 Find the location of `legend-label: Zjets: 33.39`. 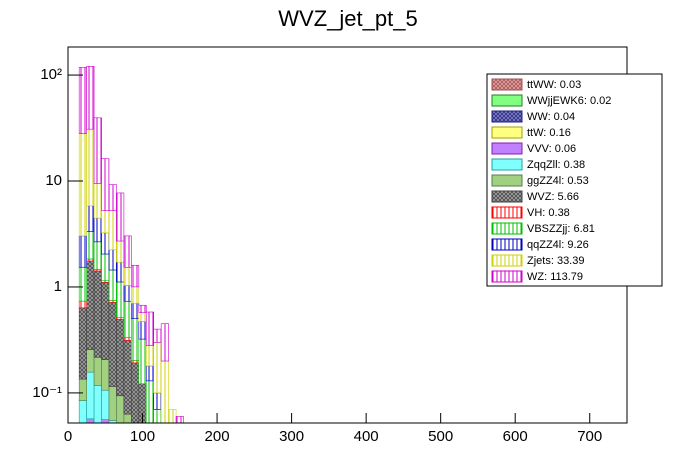

legend-label: Zjets: 33.39 is located at coordinates (555, 261).